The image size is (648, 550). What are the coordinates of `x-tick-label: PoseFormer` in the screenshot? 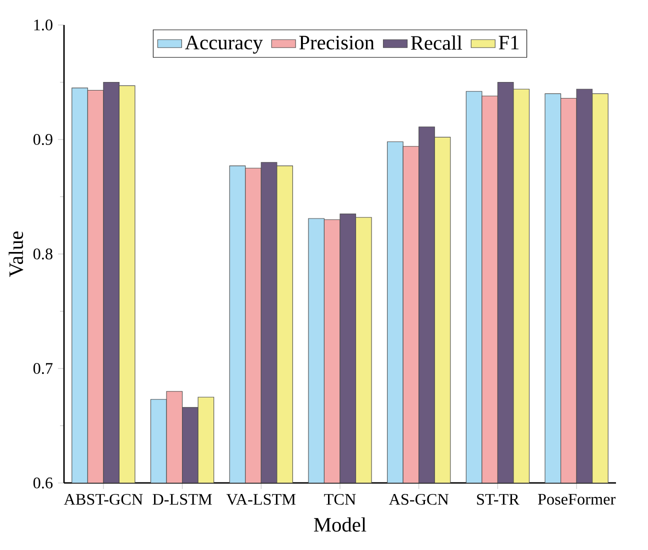 It's located at (577, 499).